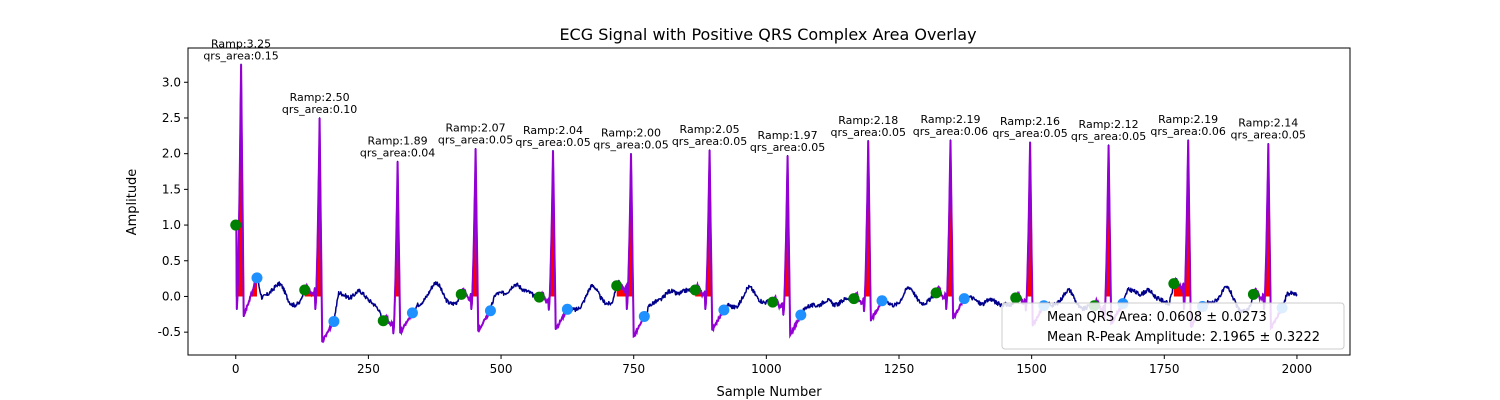  What do you see at coordinates (132, 202) in the screenshot?
I see `y-axis-label: Amplitude` at bounding box center [132, 202].